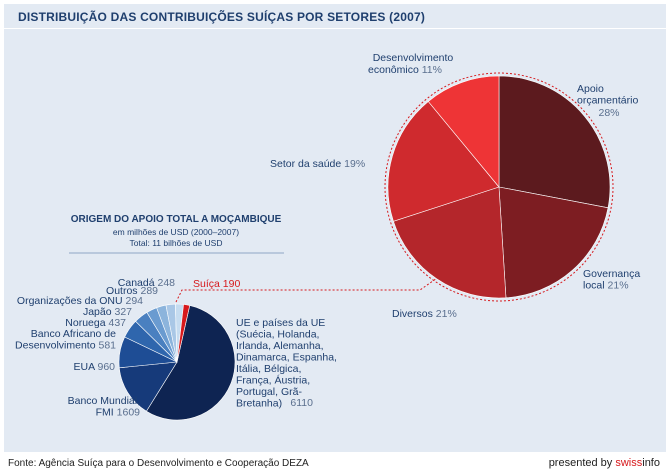 Image resolution: width=670 pixels, height=475 pixels. I want to click on sector-value-apoio: 28%, so click(608, 113).